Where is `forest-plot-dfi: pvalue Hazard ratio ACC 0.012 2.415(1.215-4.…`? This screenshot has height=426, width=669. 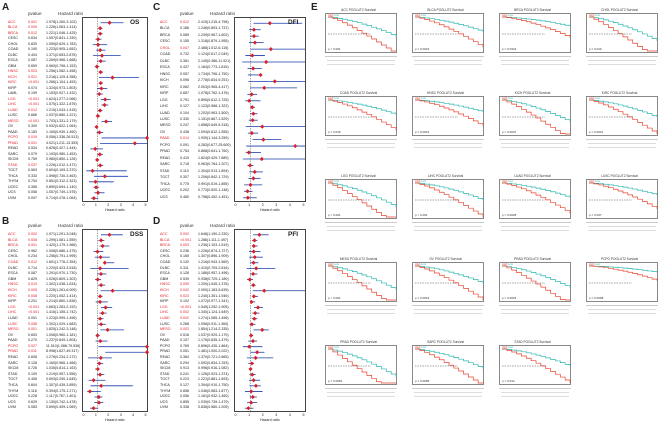 forest-plot-dfi: pvalue Hazard ratio ACC 0.012 2.415(1.215-4.… is located at coordinates (234, 113).